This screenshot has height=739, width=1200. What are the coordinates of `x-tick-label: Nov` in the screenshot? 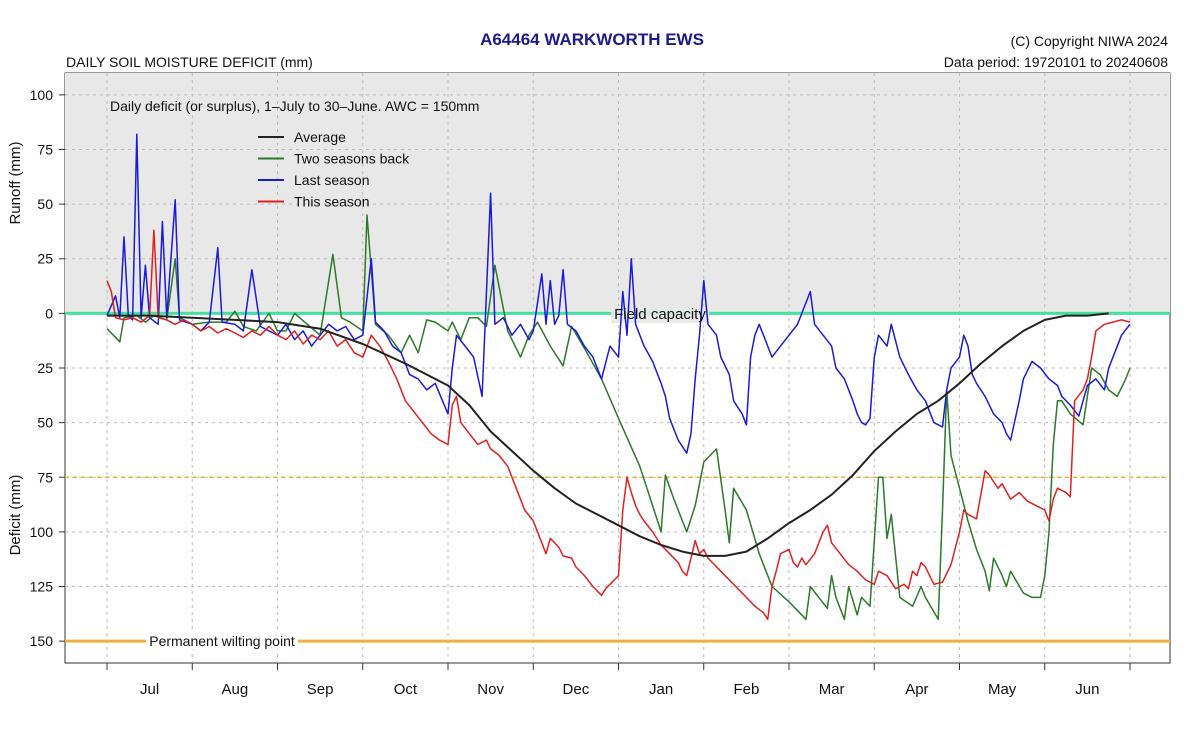 It's located at (490, 689).